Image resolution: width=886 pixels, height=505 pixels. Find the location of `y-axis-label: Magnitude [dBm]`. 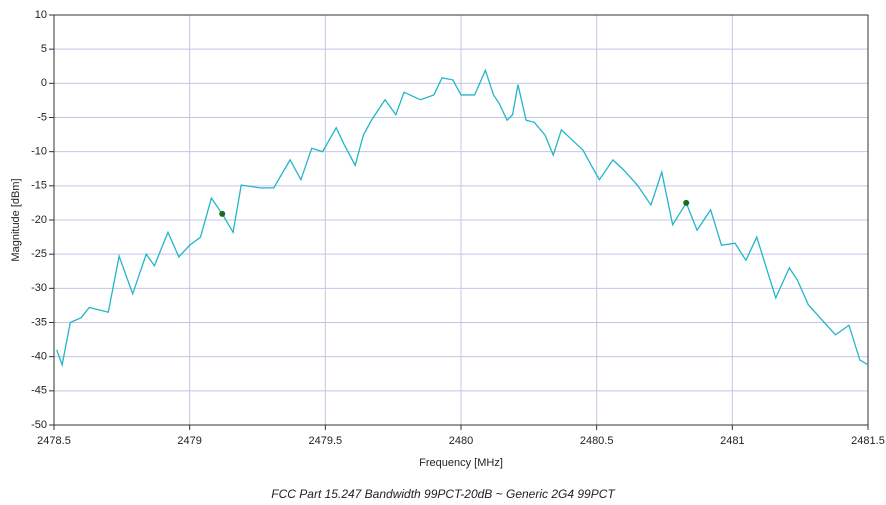

y-axis-label: Magnitude [dBm] is located at coordinates (16, 219).